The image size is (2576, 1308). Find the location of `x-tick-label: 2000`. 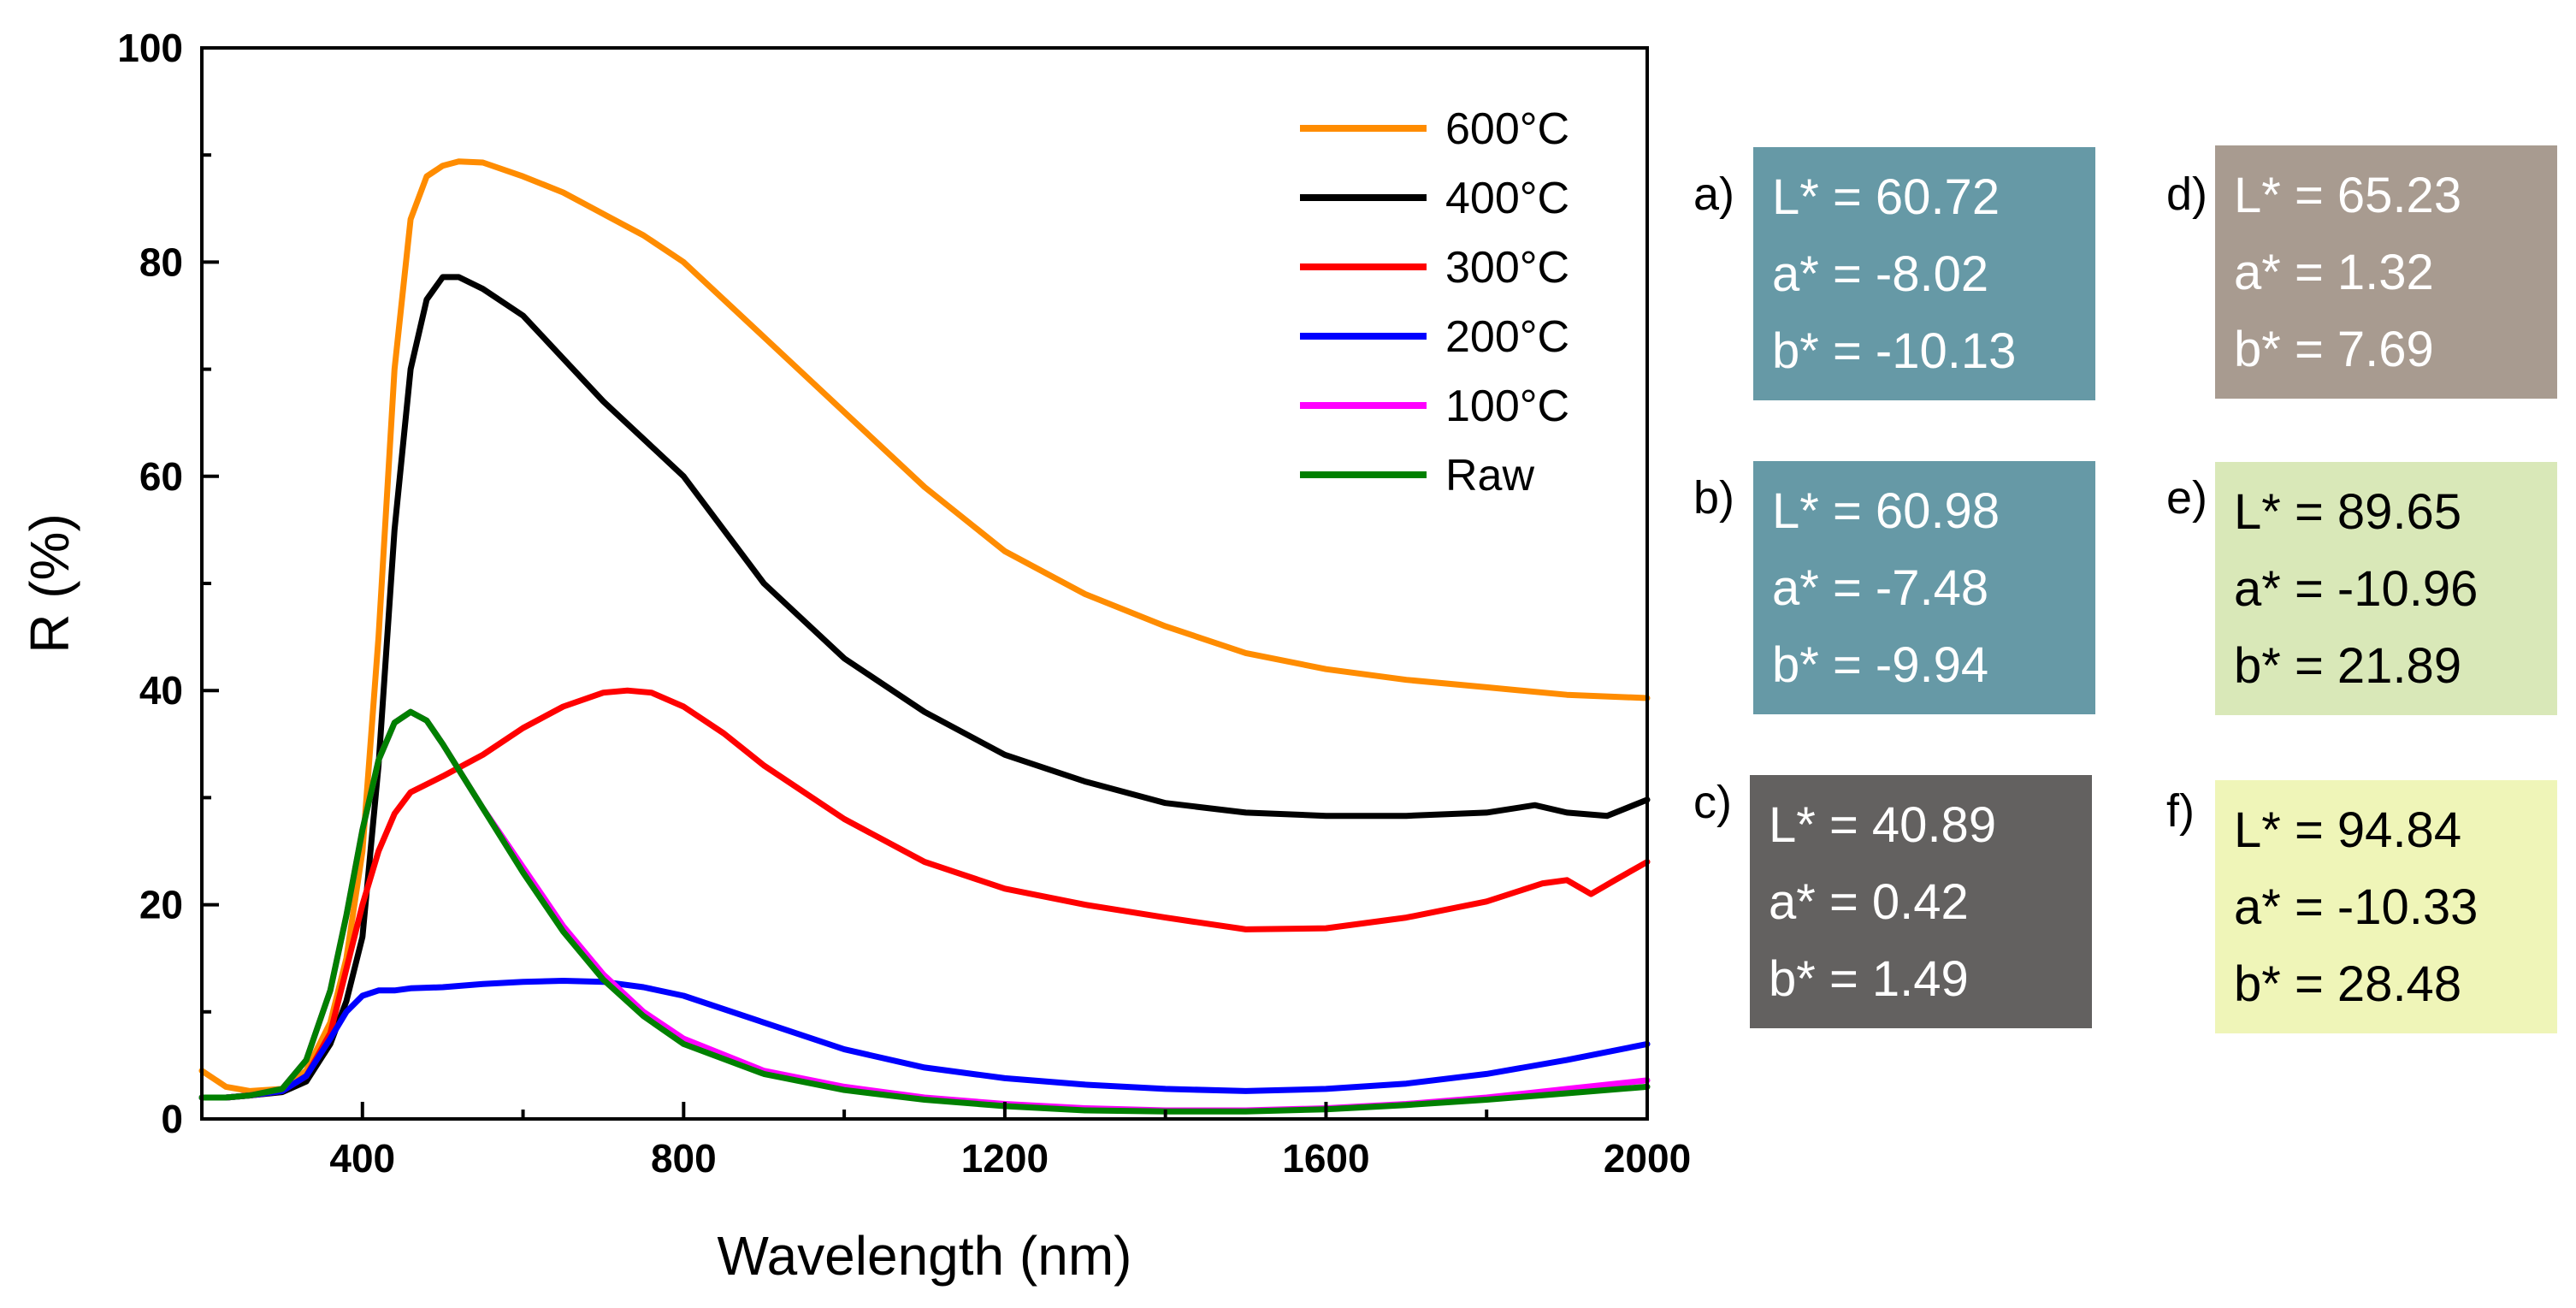

x-tick-label: 2000 is located at coordinates (1647, 1158).